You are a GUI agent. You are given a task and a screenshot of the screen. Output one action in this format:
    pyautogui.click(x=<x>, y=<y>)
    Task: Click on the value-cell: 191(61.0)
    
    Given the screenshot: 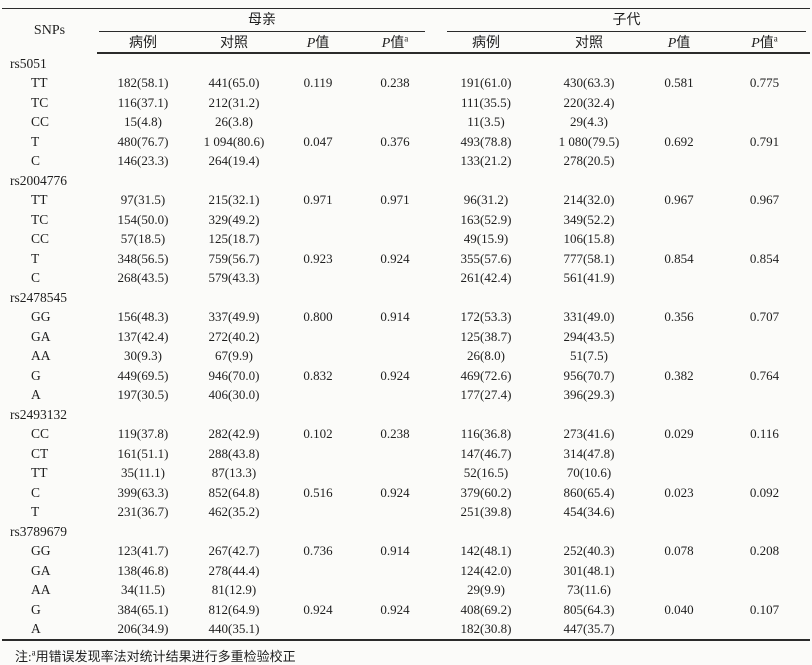 What is the action you would take?
    pyautogui.click(x=486, y=83)
    